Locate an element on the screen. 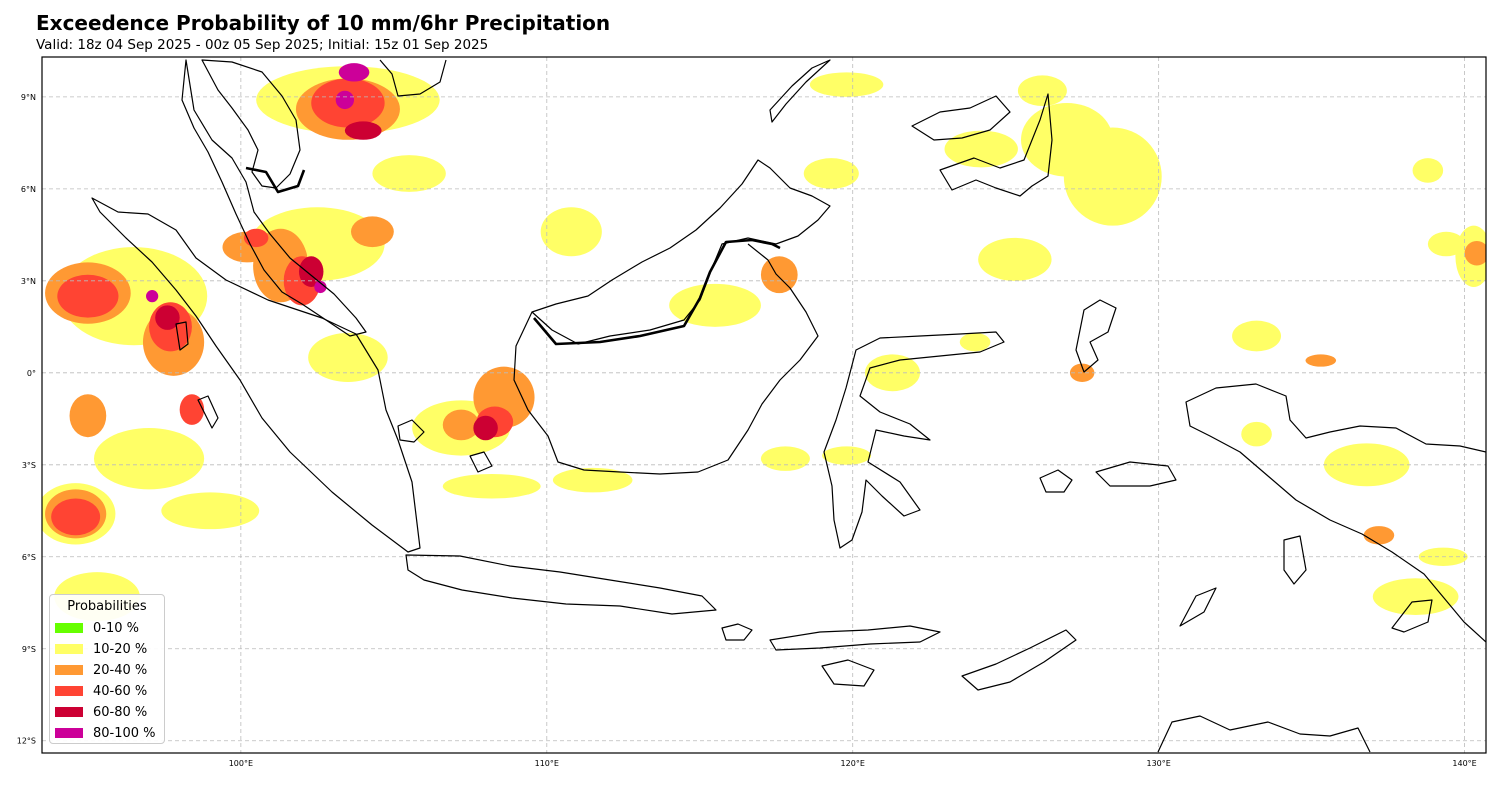  lat-tick-label-9: 9°N is located at coordinates (28, 97).